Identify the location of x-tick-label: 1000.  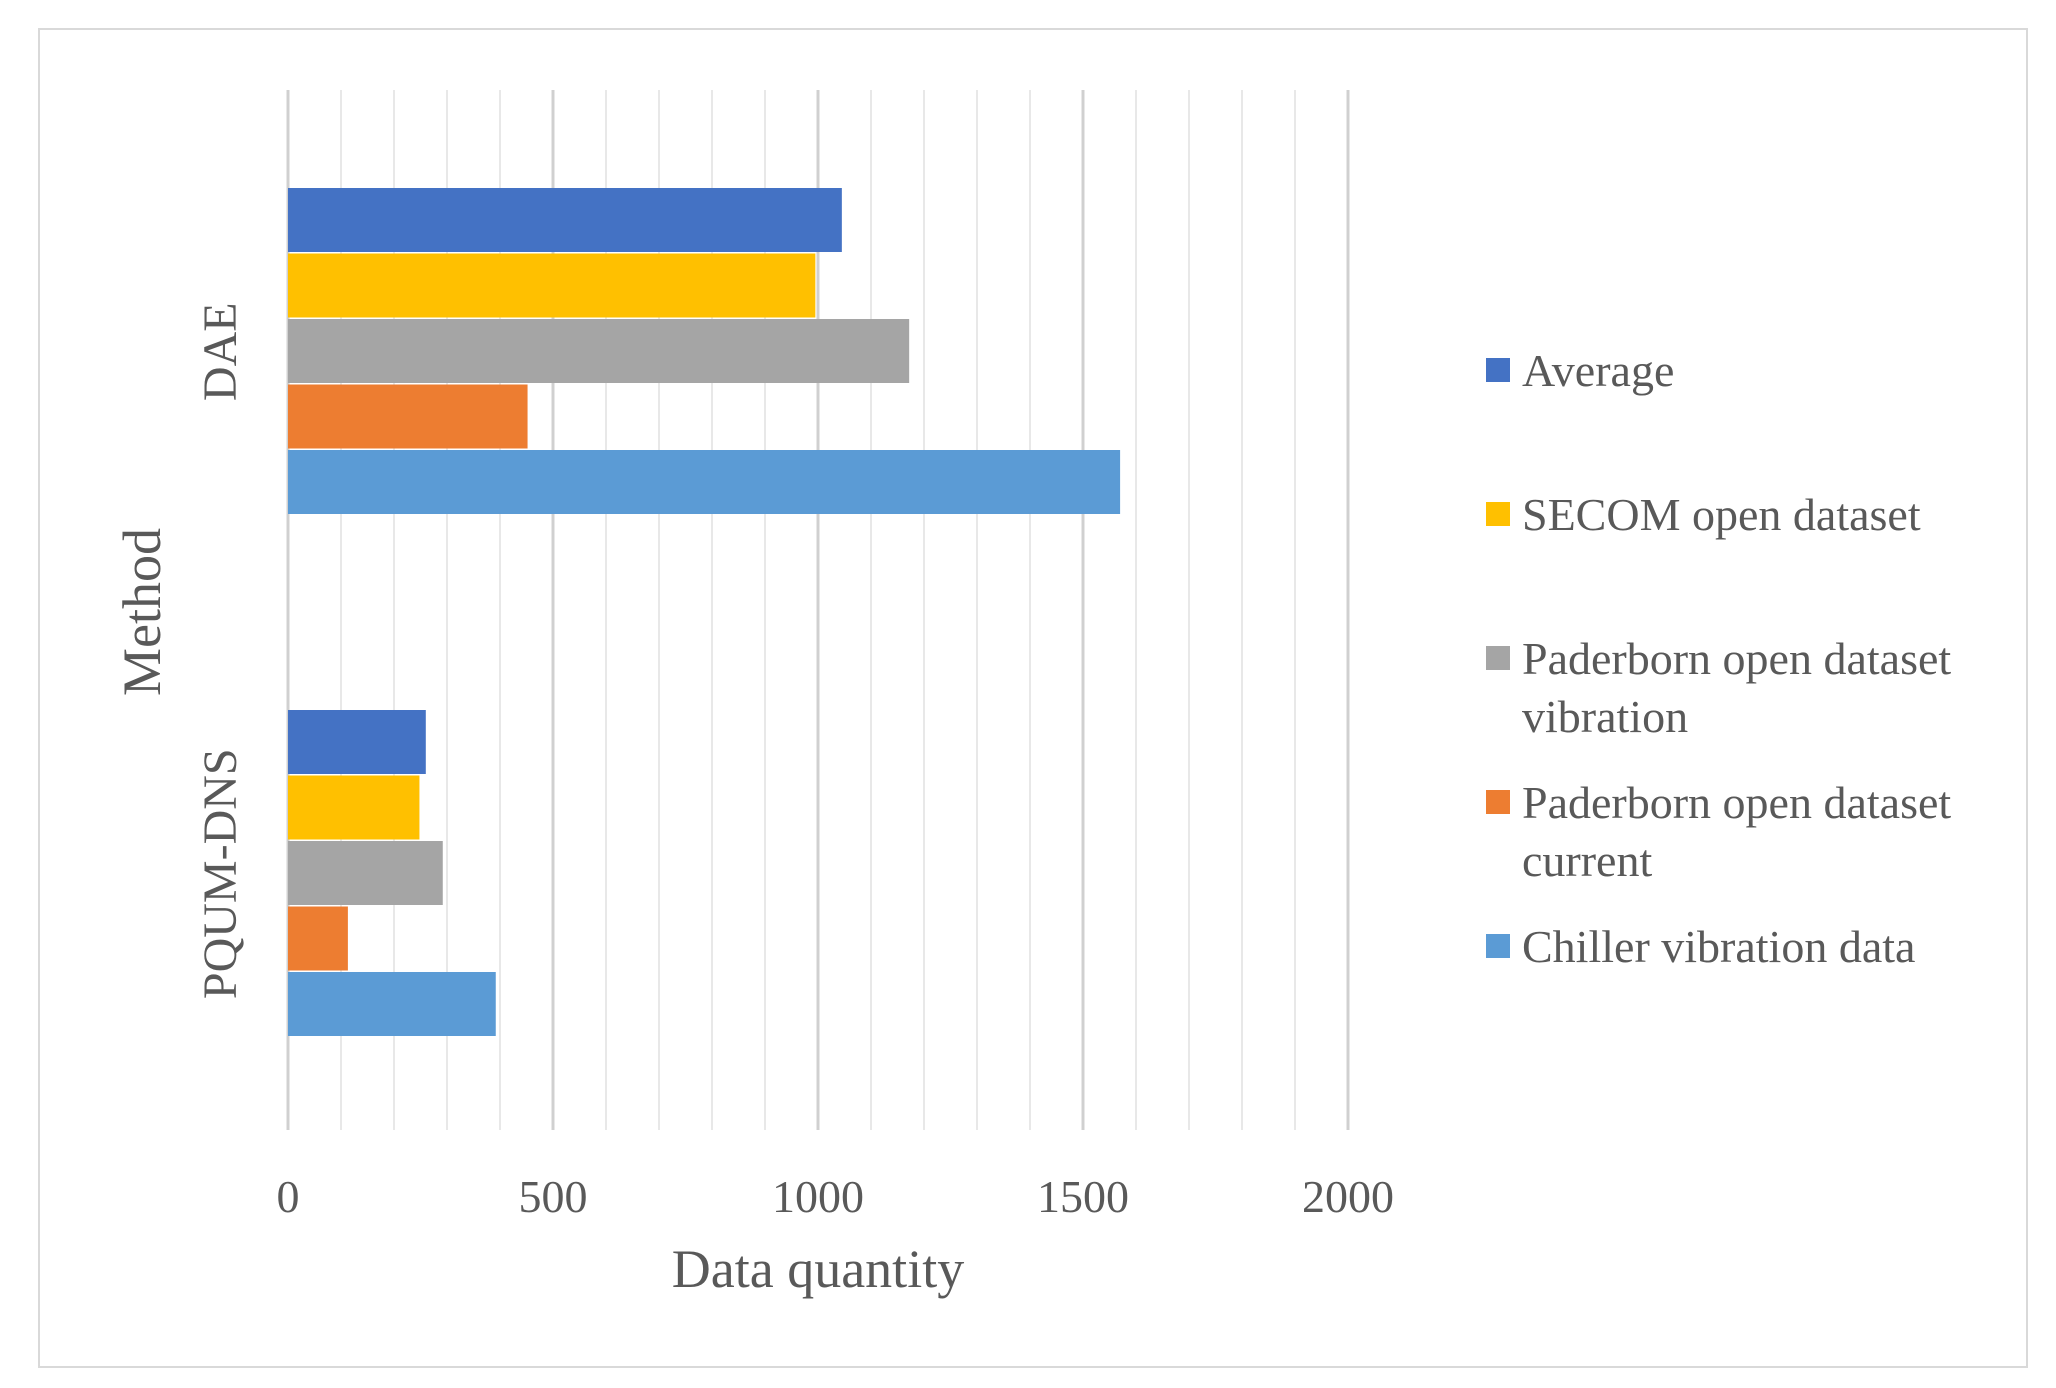
(818, 1196).